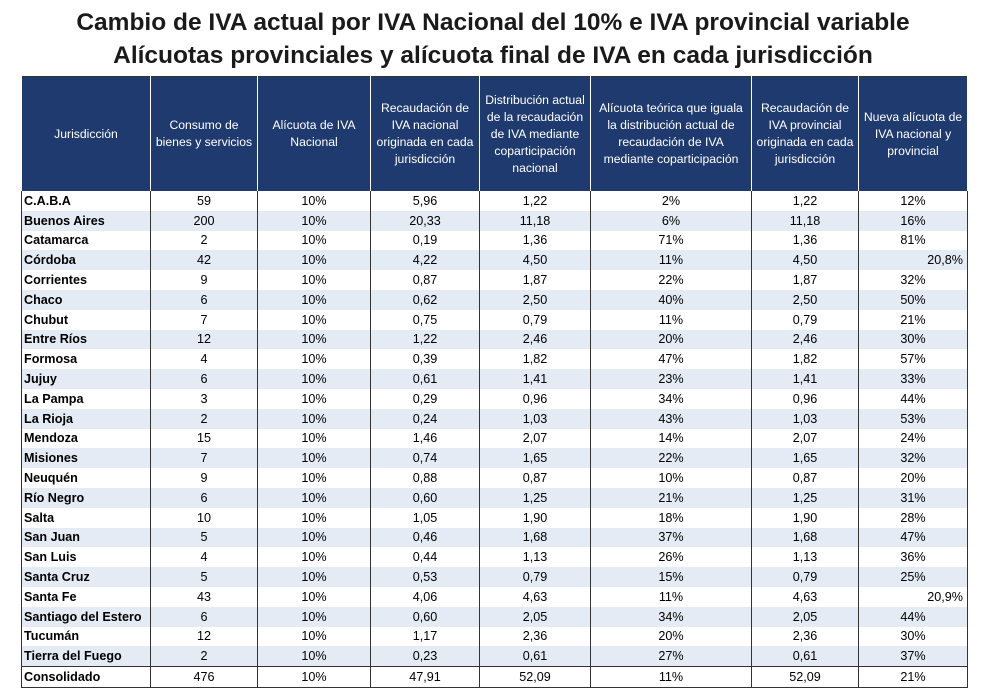 The height and width of the screenshot is (698, 986). Describe the element at coordinates (913, 220) in the screenshot. I see `cell-nueva-alicuota: 16%` at that location.